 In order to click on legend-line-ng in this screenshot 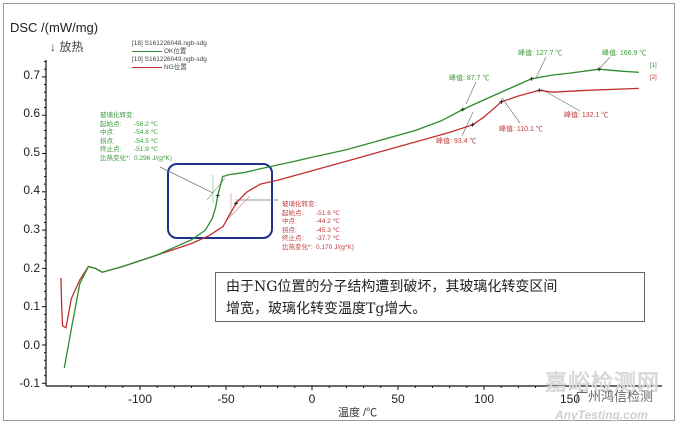, I will do `click(147, 67)`.